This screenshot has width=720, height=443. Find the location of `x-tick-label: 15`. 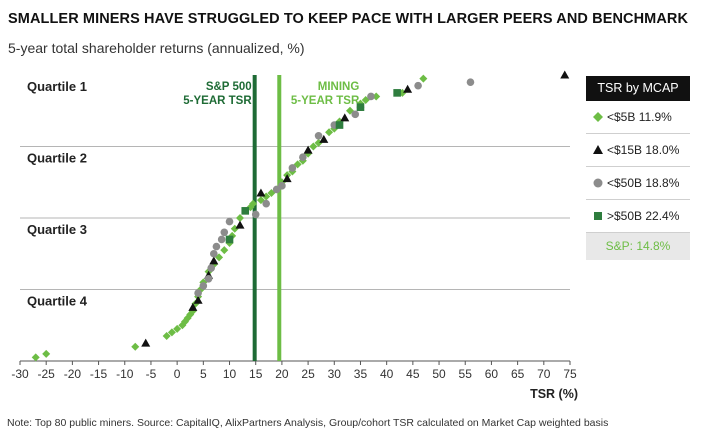

x-tick-label: 15 is located at coordinates (256, 374).